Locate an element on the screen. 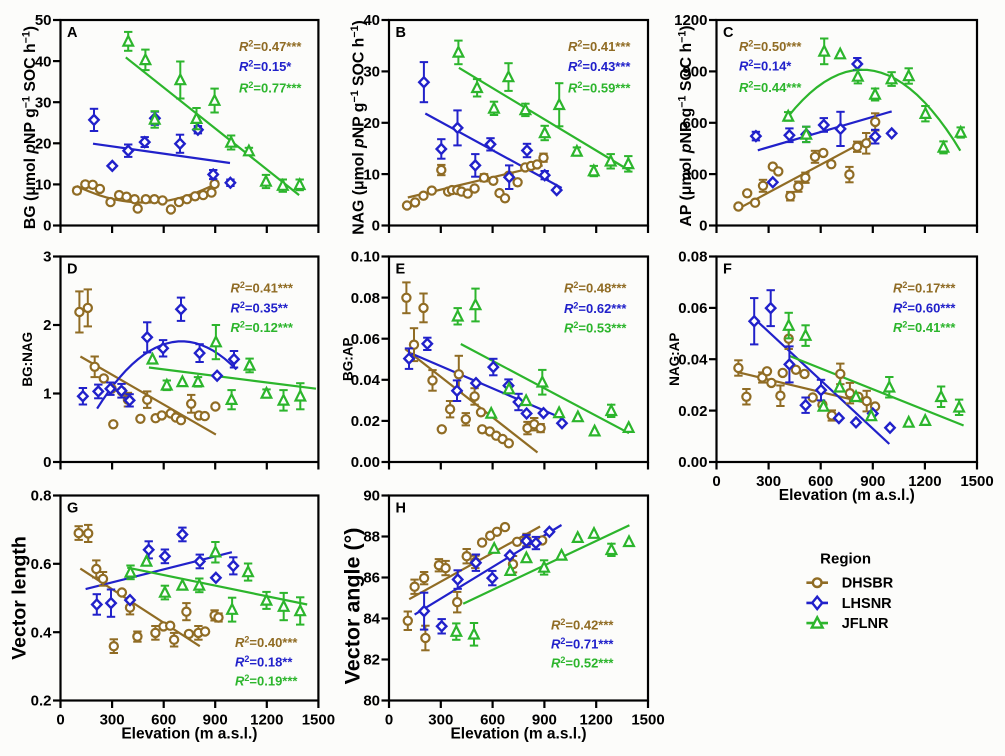 The width and height of the screenshot is (1005, 756). svg-text: BG (μmol pNP g−1 SOC h−1) is located at coordinates (29, 127).